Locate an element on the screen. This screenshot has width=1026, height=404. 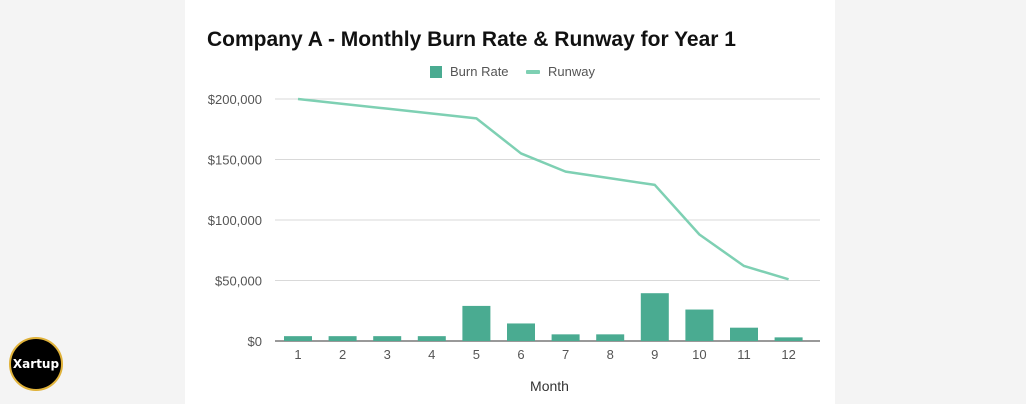
y-tick-label: $50,000 is located at coordinates (238, 281).